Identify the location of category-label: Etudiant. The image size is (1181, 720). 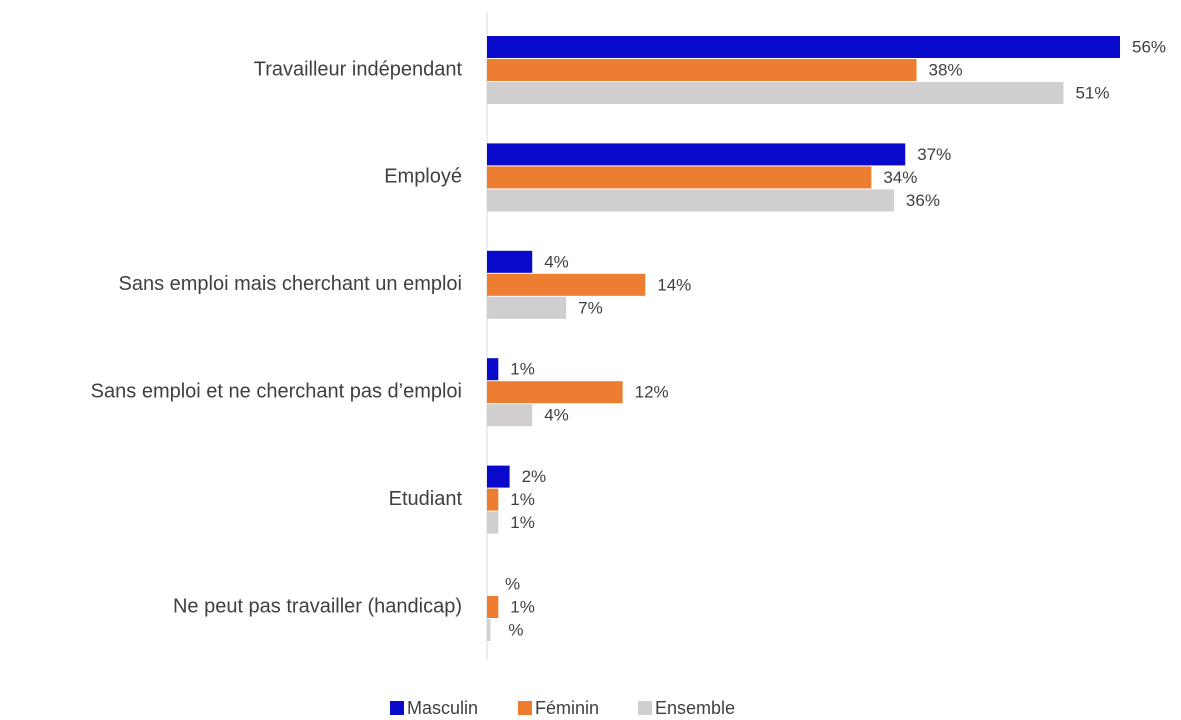
(426, 499).